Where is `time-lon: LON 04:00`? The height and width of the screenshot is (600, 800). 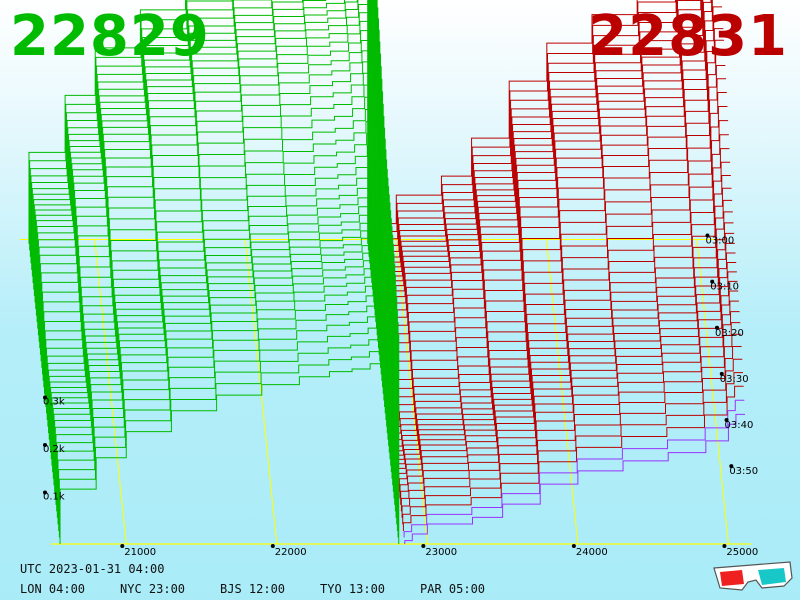 time-lon: LON 04:00 is located at coordinates (53, 589).